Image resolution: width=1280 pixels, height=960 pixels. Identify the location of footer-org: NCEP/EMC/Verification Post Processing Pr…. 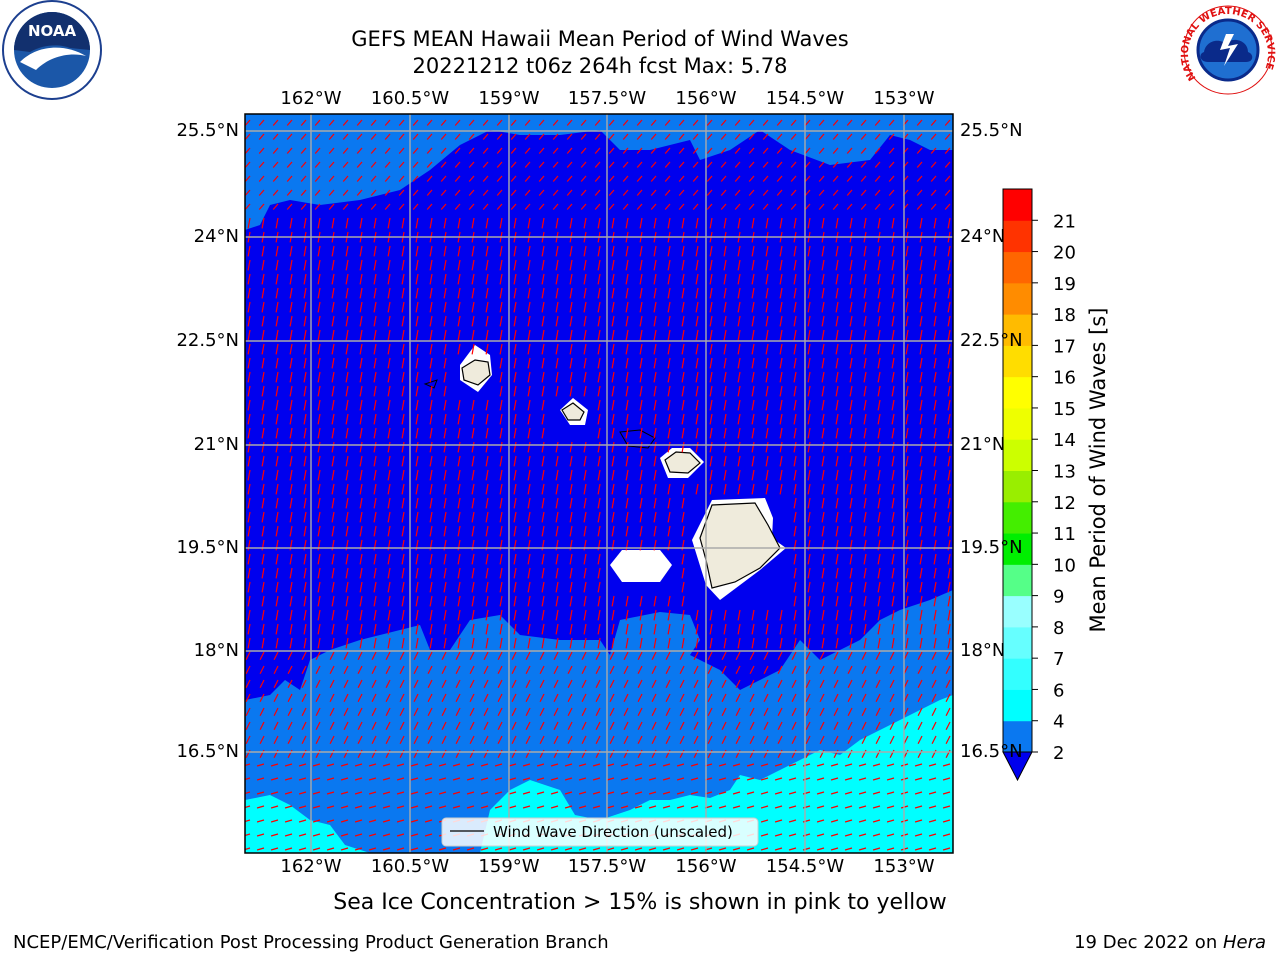
(311, 942).